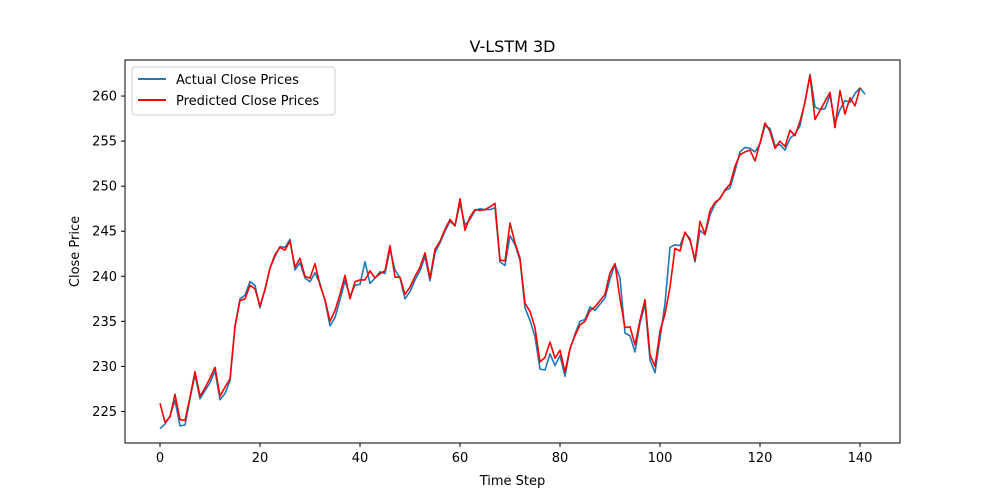  I want to click on y-tick-label: 255, so click(104, 142).